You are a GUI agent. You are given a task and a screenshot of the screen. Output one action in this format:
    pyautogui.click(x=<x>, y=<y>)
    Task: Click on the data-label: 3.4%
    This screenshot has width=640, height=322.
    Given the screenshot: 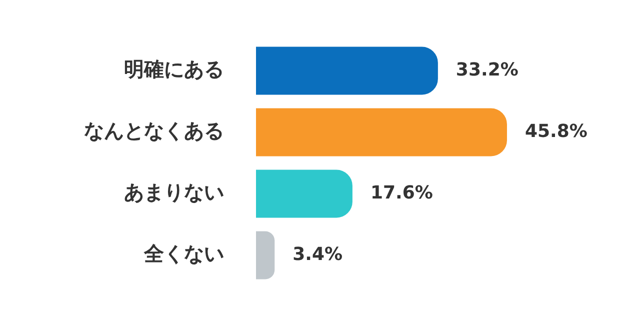 What is the action you would take?
    pyautogui.click(x=317, y=254)
    